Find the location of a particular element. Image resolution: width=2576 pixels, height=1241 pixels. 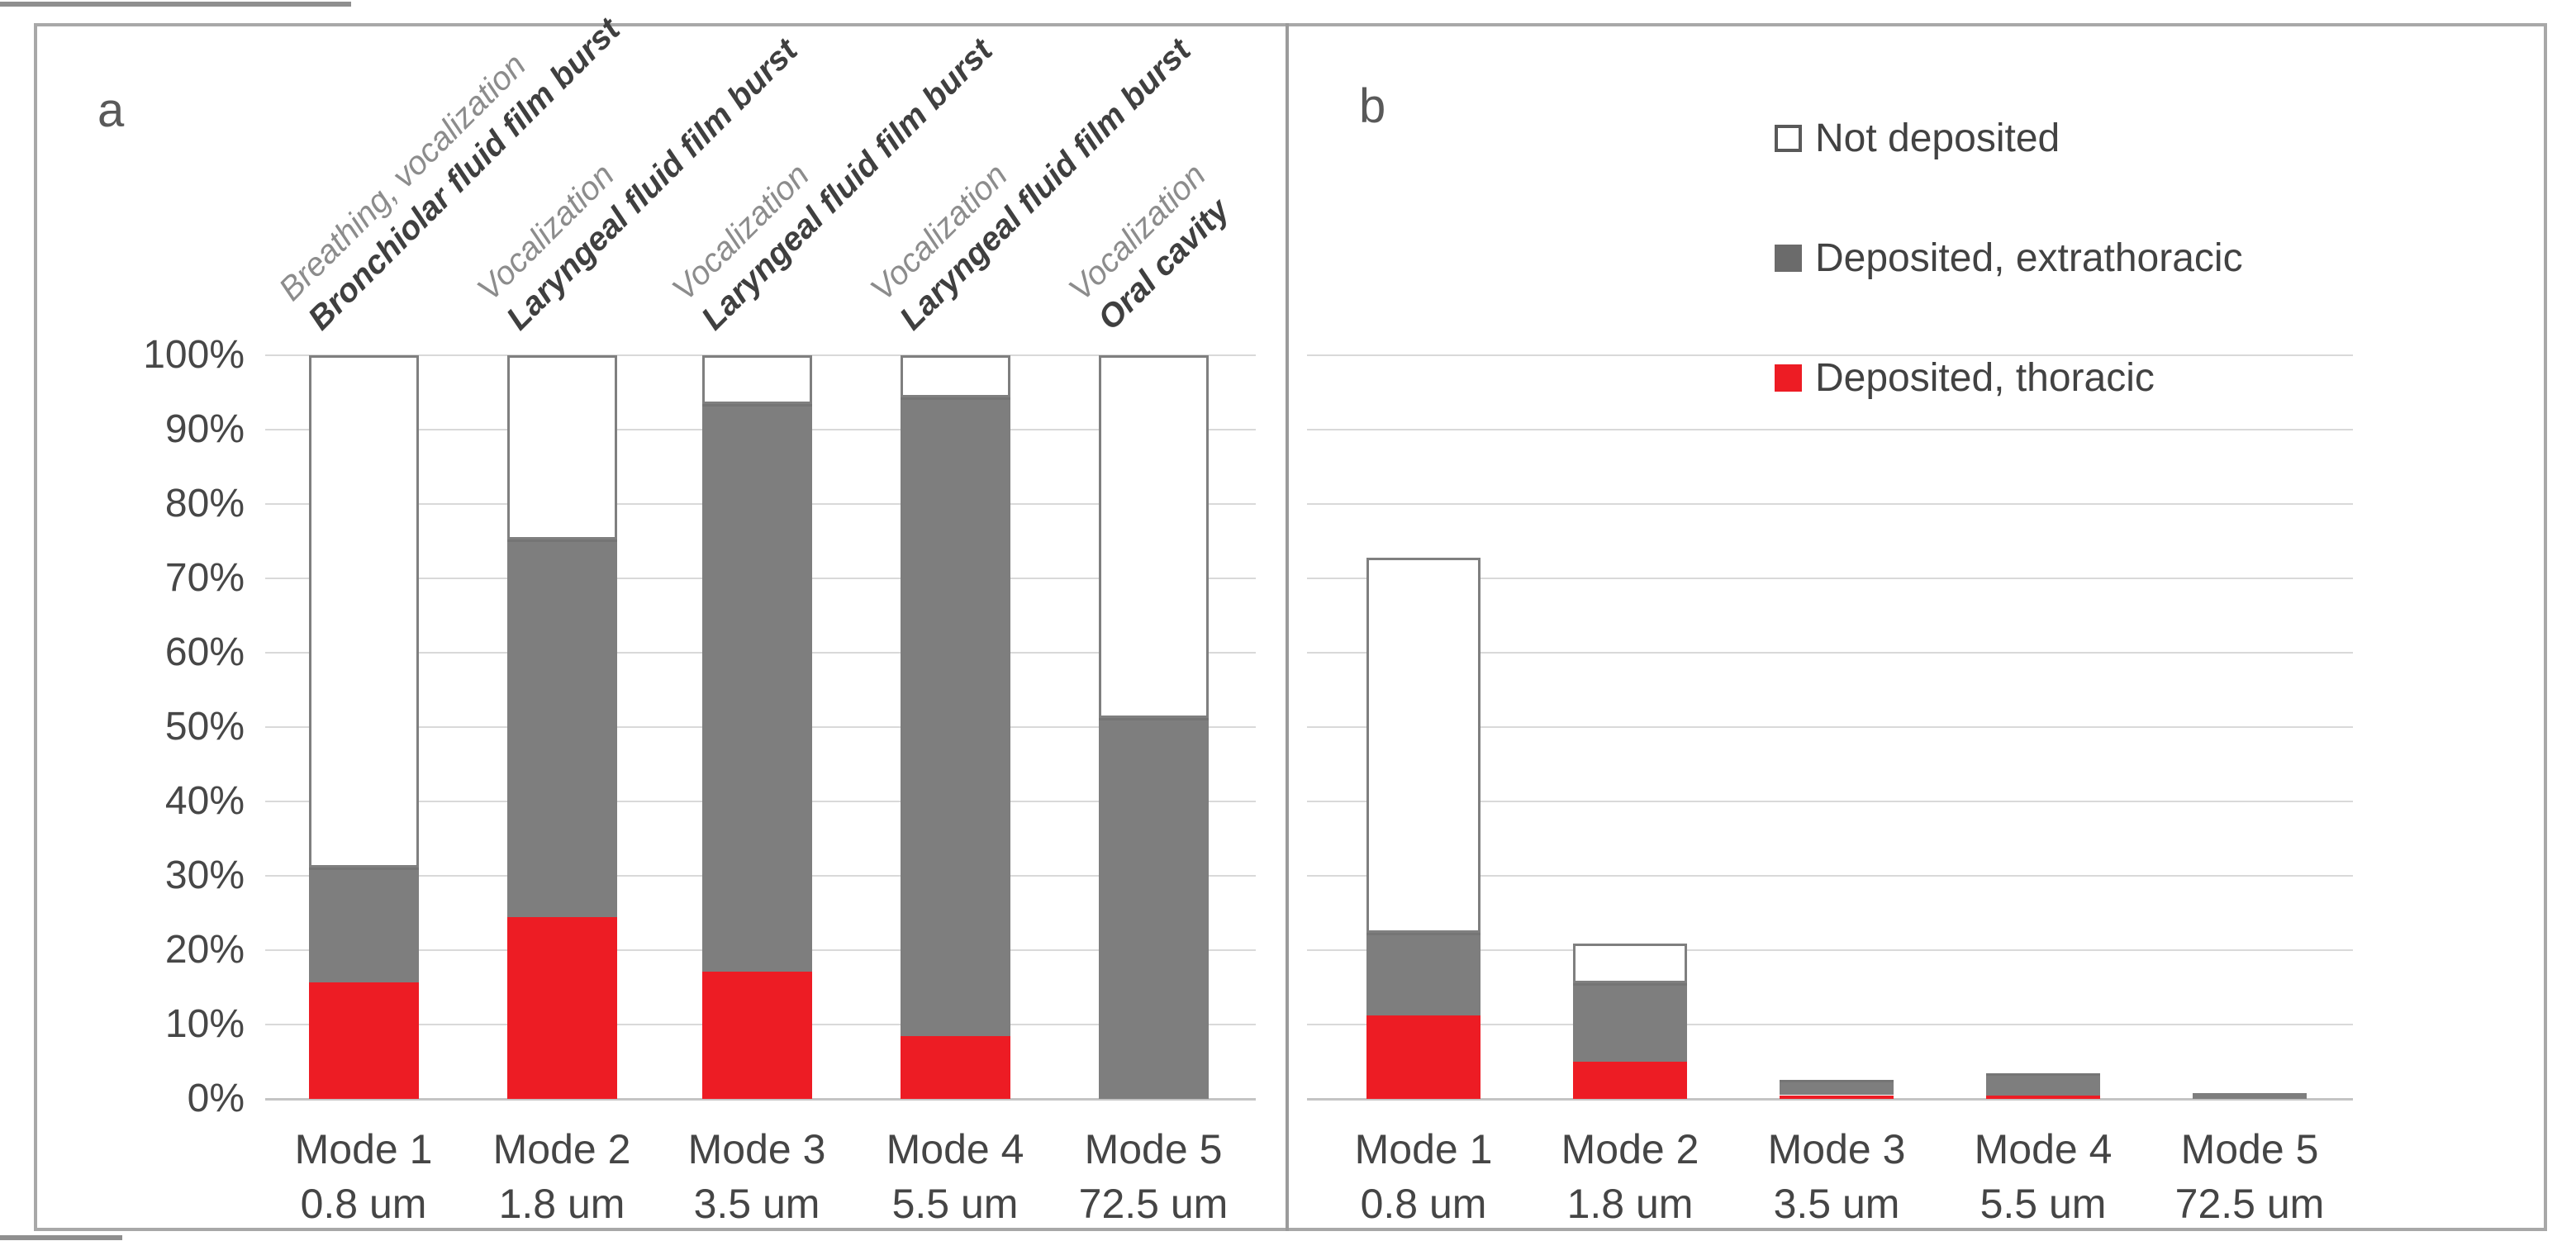

gridline-40pct is located at coordinates (1830, 801).